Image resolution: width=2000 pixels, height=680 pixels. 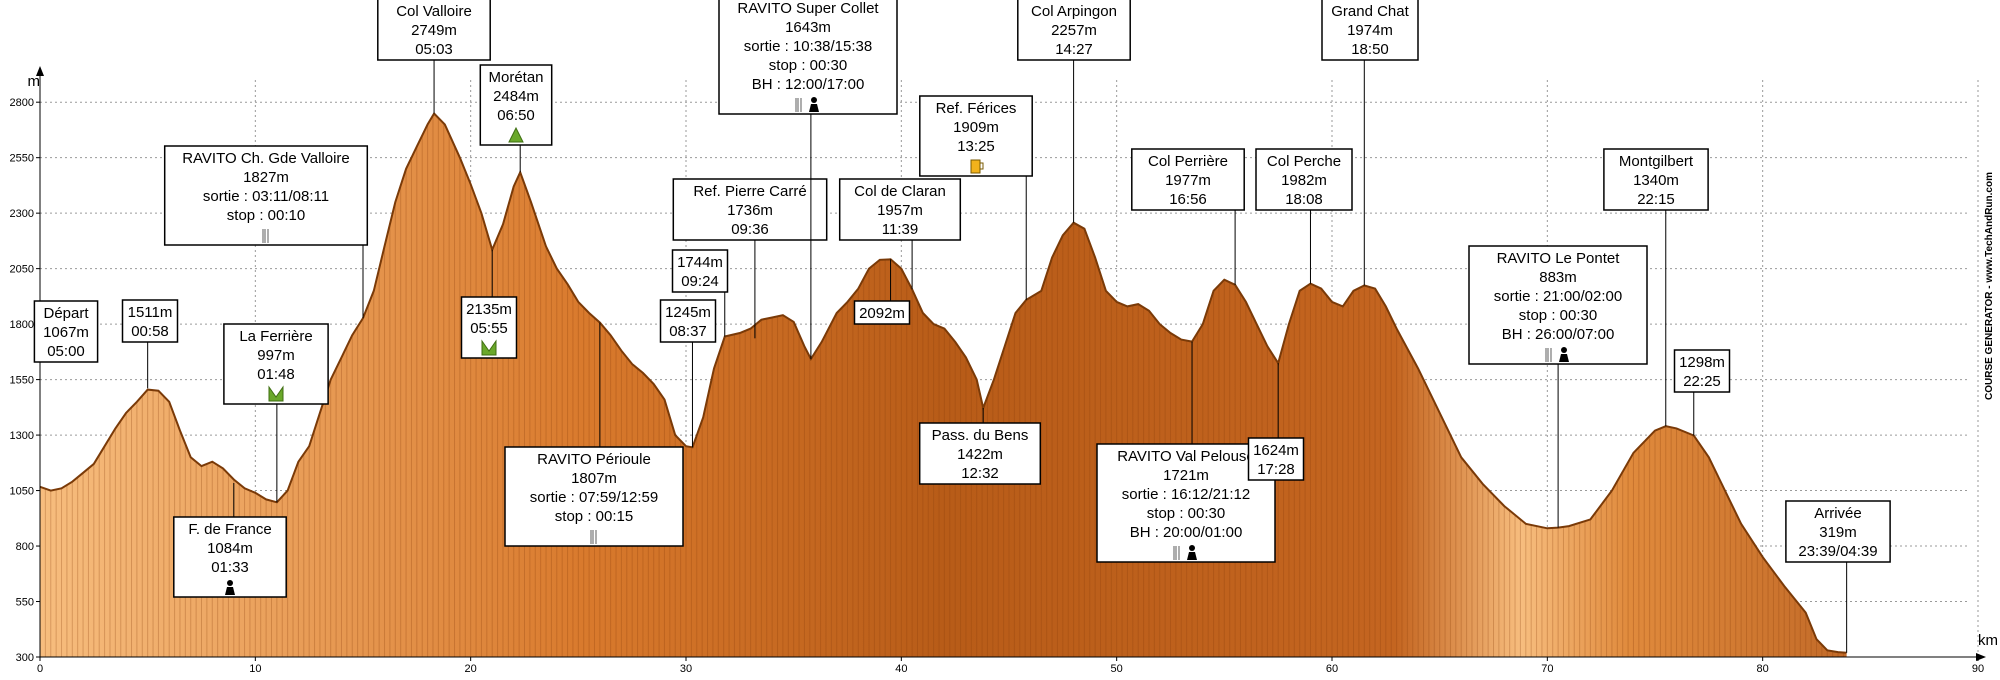 I want to click on x-tick-label: 80, so click(x=1763, y=669).